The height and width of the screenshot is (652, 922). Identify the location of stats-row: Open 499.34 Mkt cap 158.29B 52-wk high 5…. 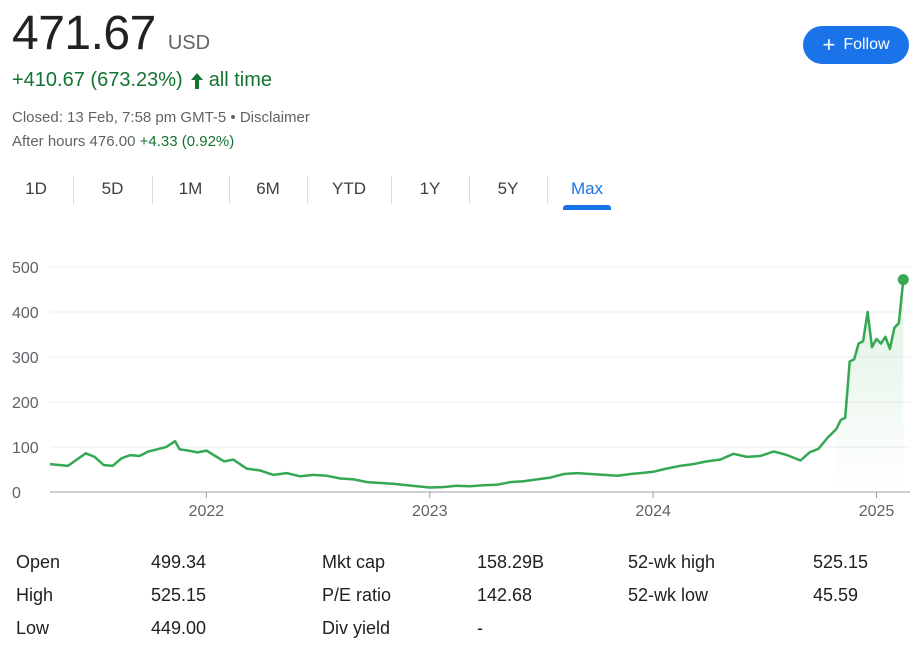
(466, 564).